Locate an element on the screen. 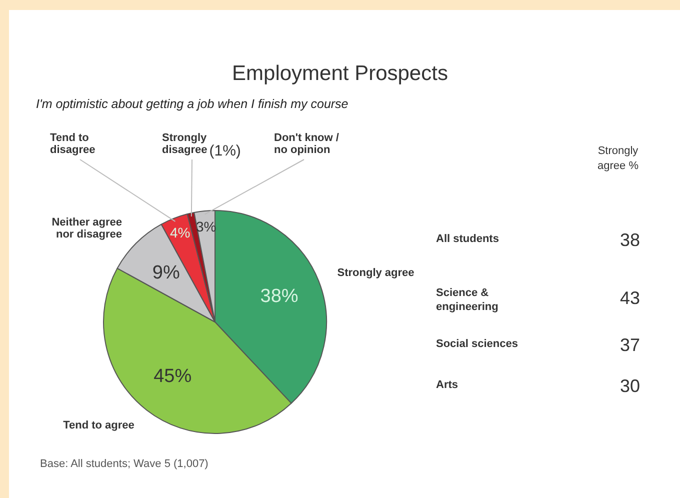 The image size is (680, 498). data-label: 38% is located at coordinates (279, 296).